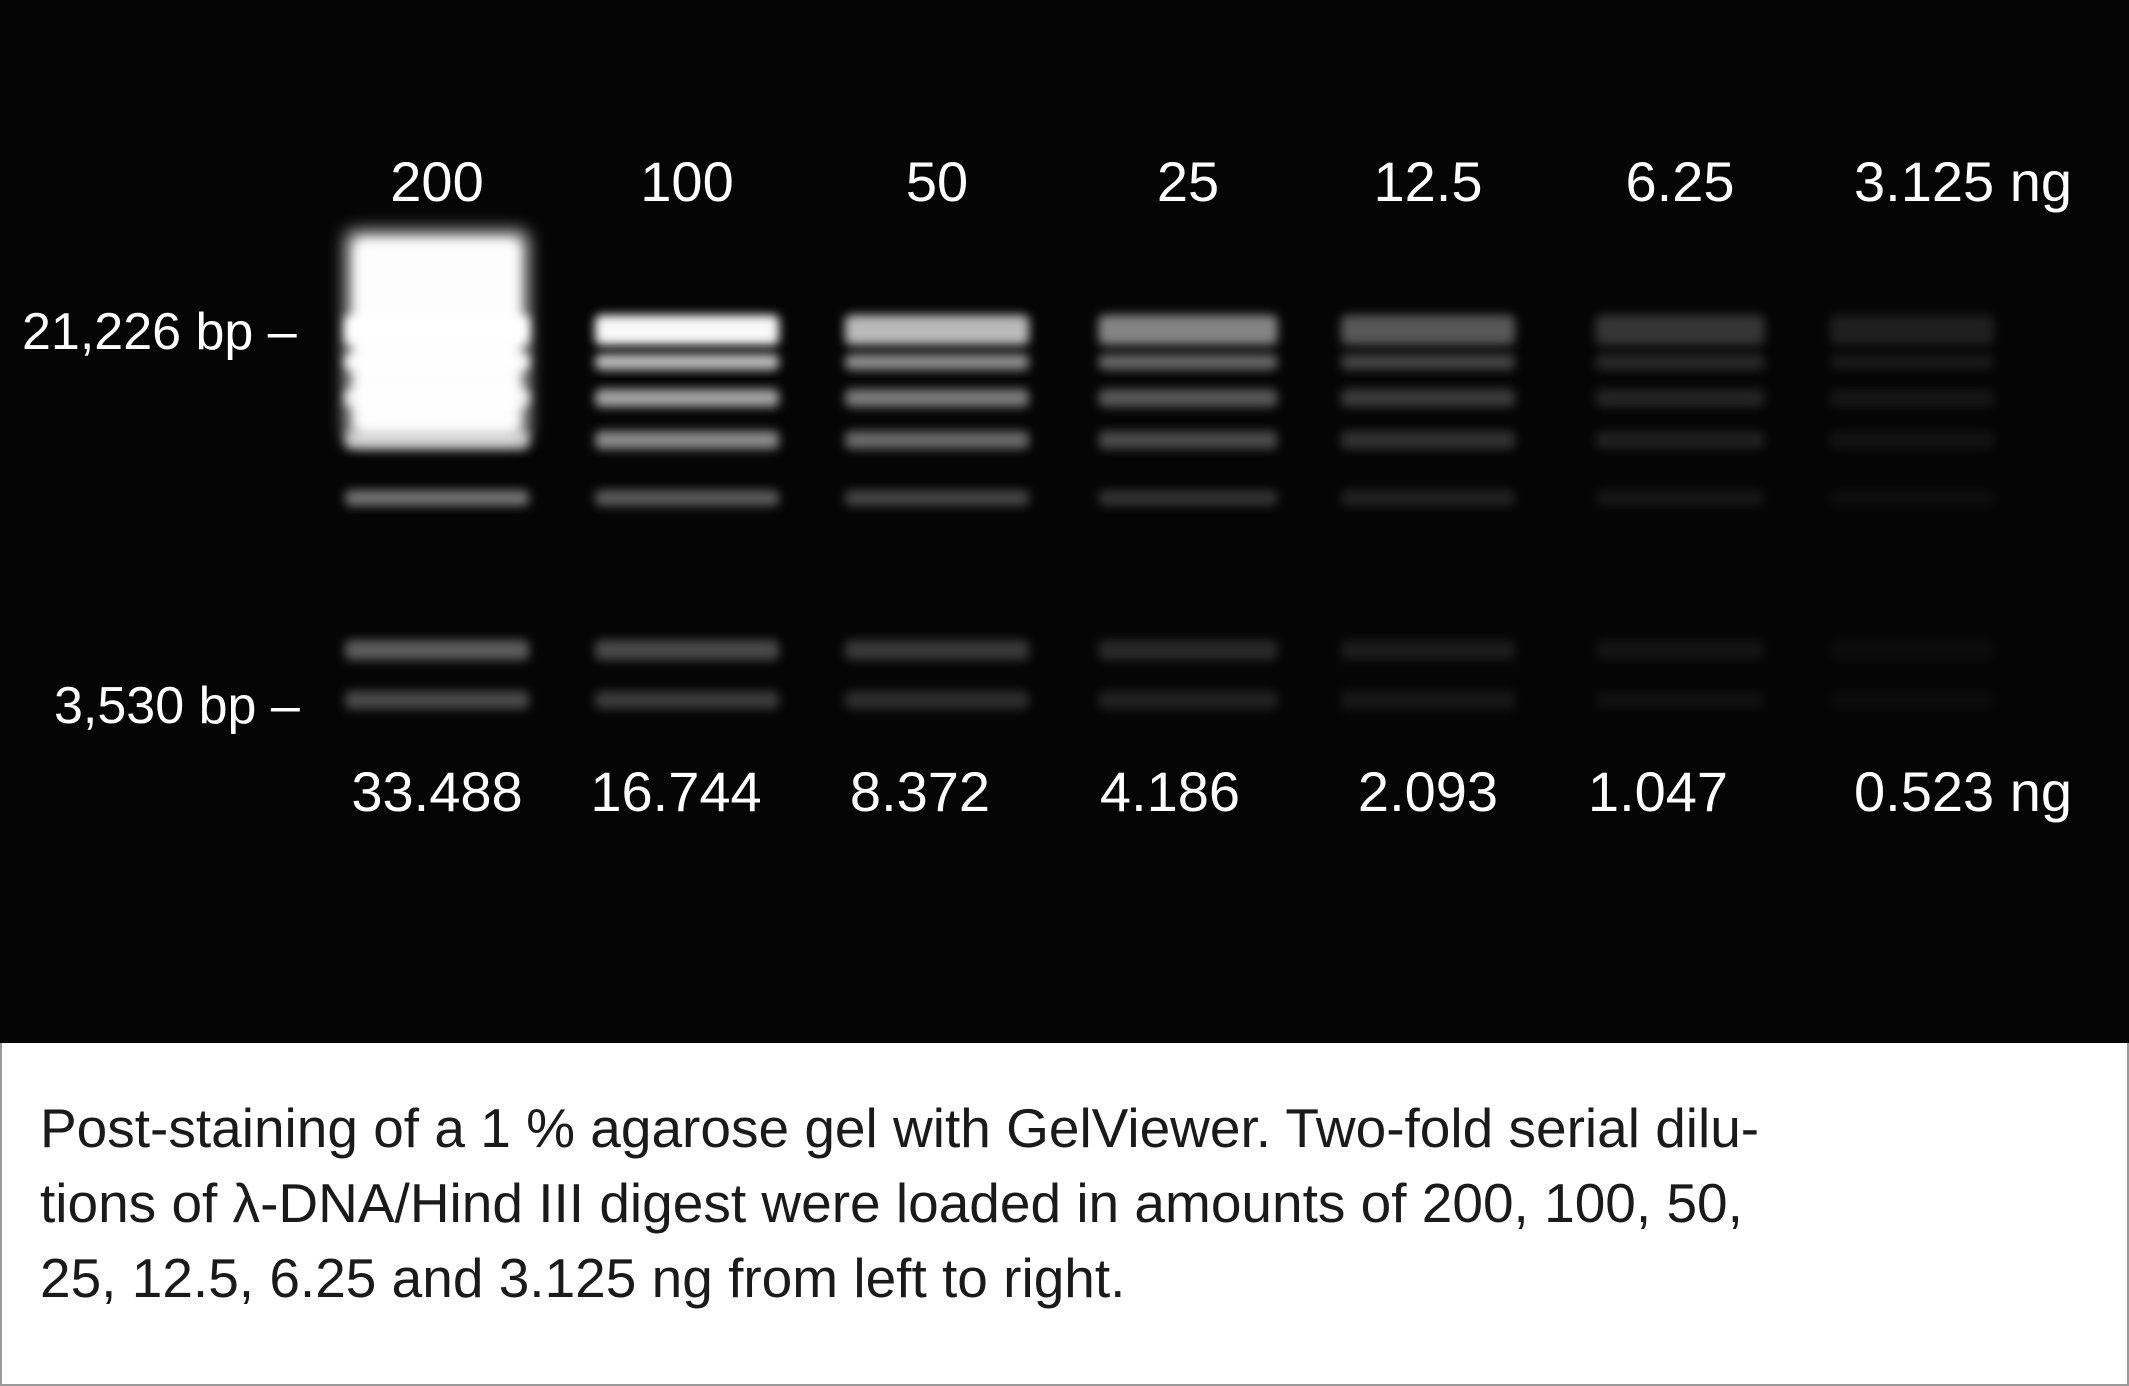 Image resolution: width=2129 pixels, height=1386 pixels. I want to click on lane-label-bottom-1: 33.488, so click(437, 791).